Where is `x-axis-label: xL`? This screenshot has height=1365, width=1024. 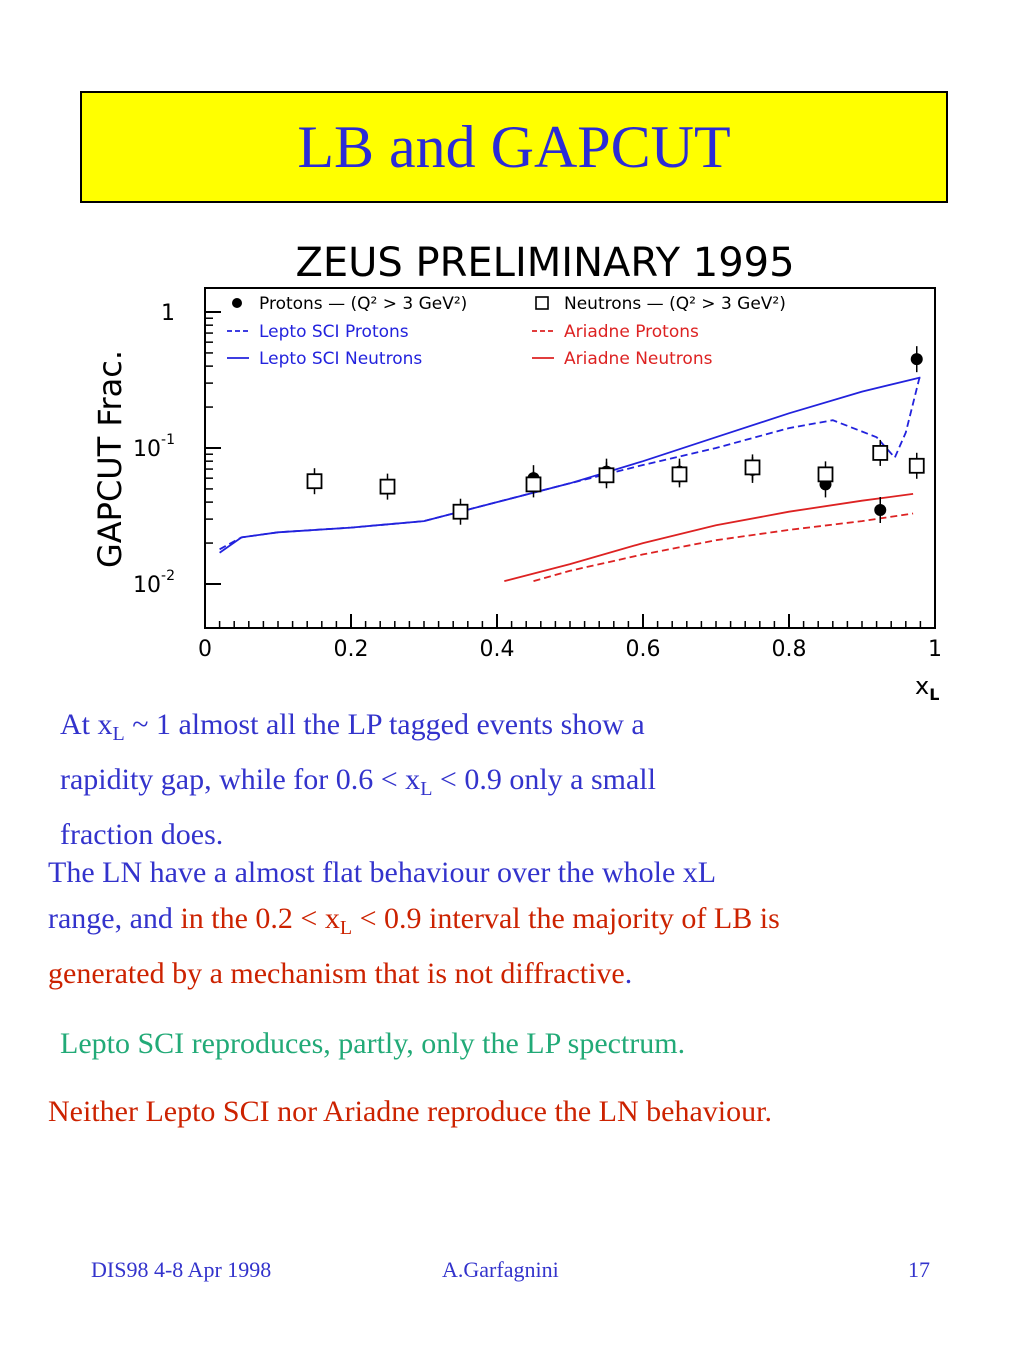
x-axis-label: xL is located at coordinates (927, 688).